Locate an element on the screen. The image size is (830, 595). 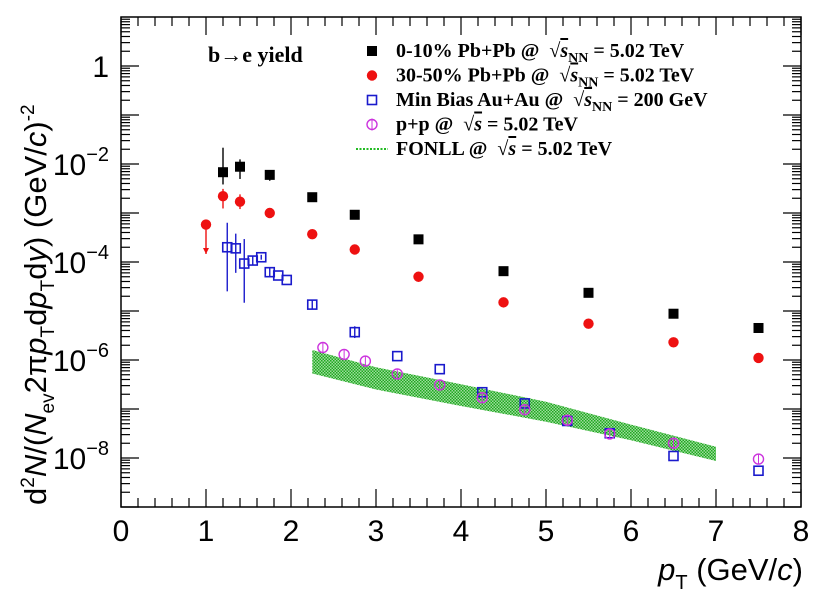
data-point-s1-p5 is located at coordinates (354, 249).